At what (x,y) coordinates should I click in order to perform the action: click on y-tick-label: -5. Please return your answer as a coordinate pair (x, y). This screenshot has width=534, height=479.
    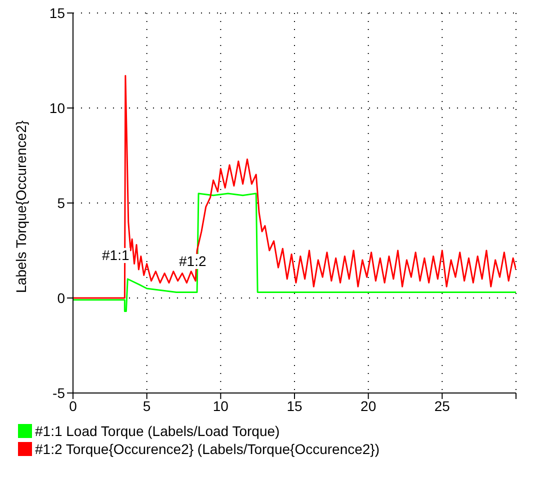
    Looking at the image, I should click on (59, 392).